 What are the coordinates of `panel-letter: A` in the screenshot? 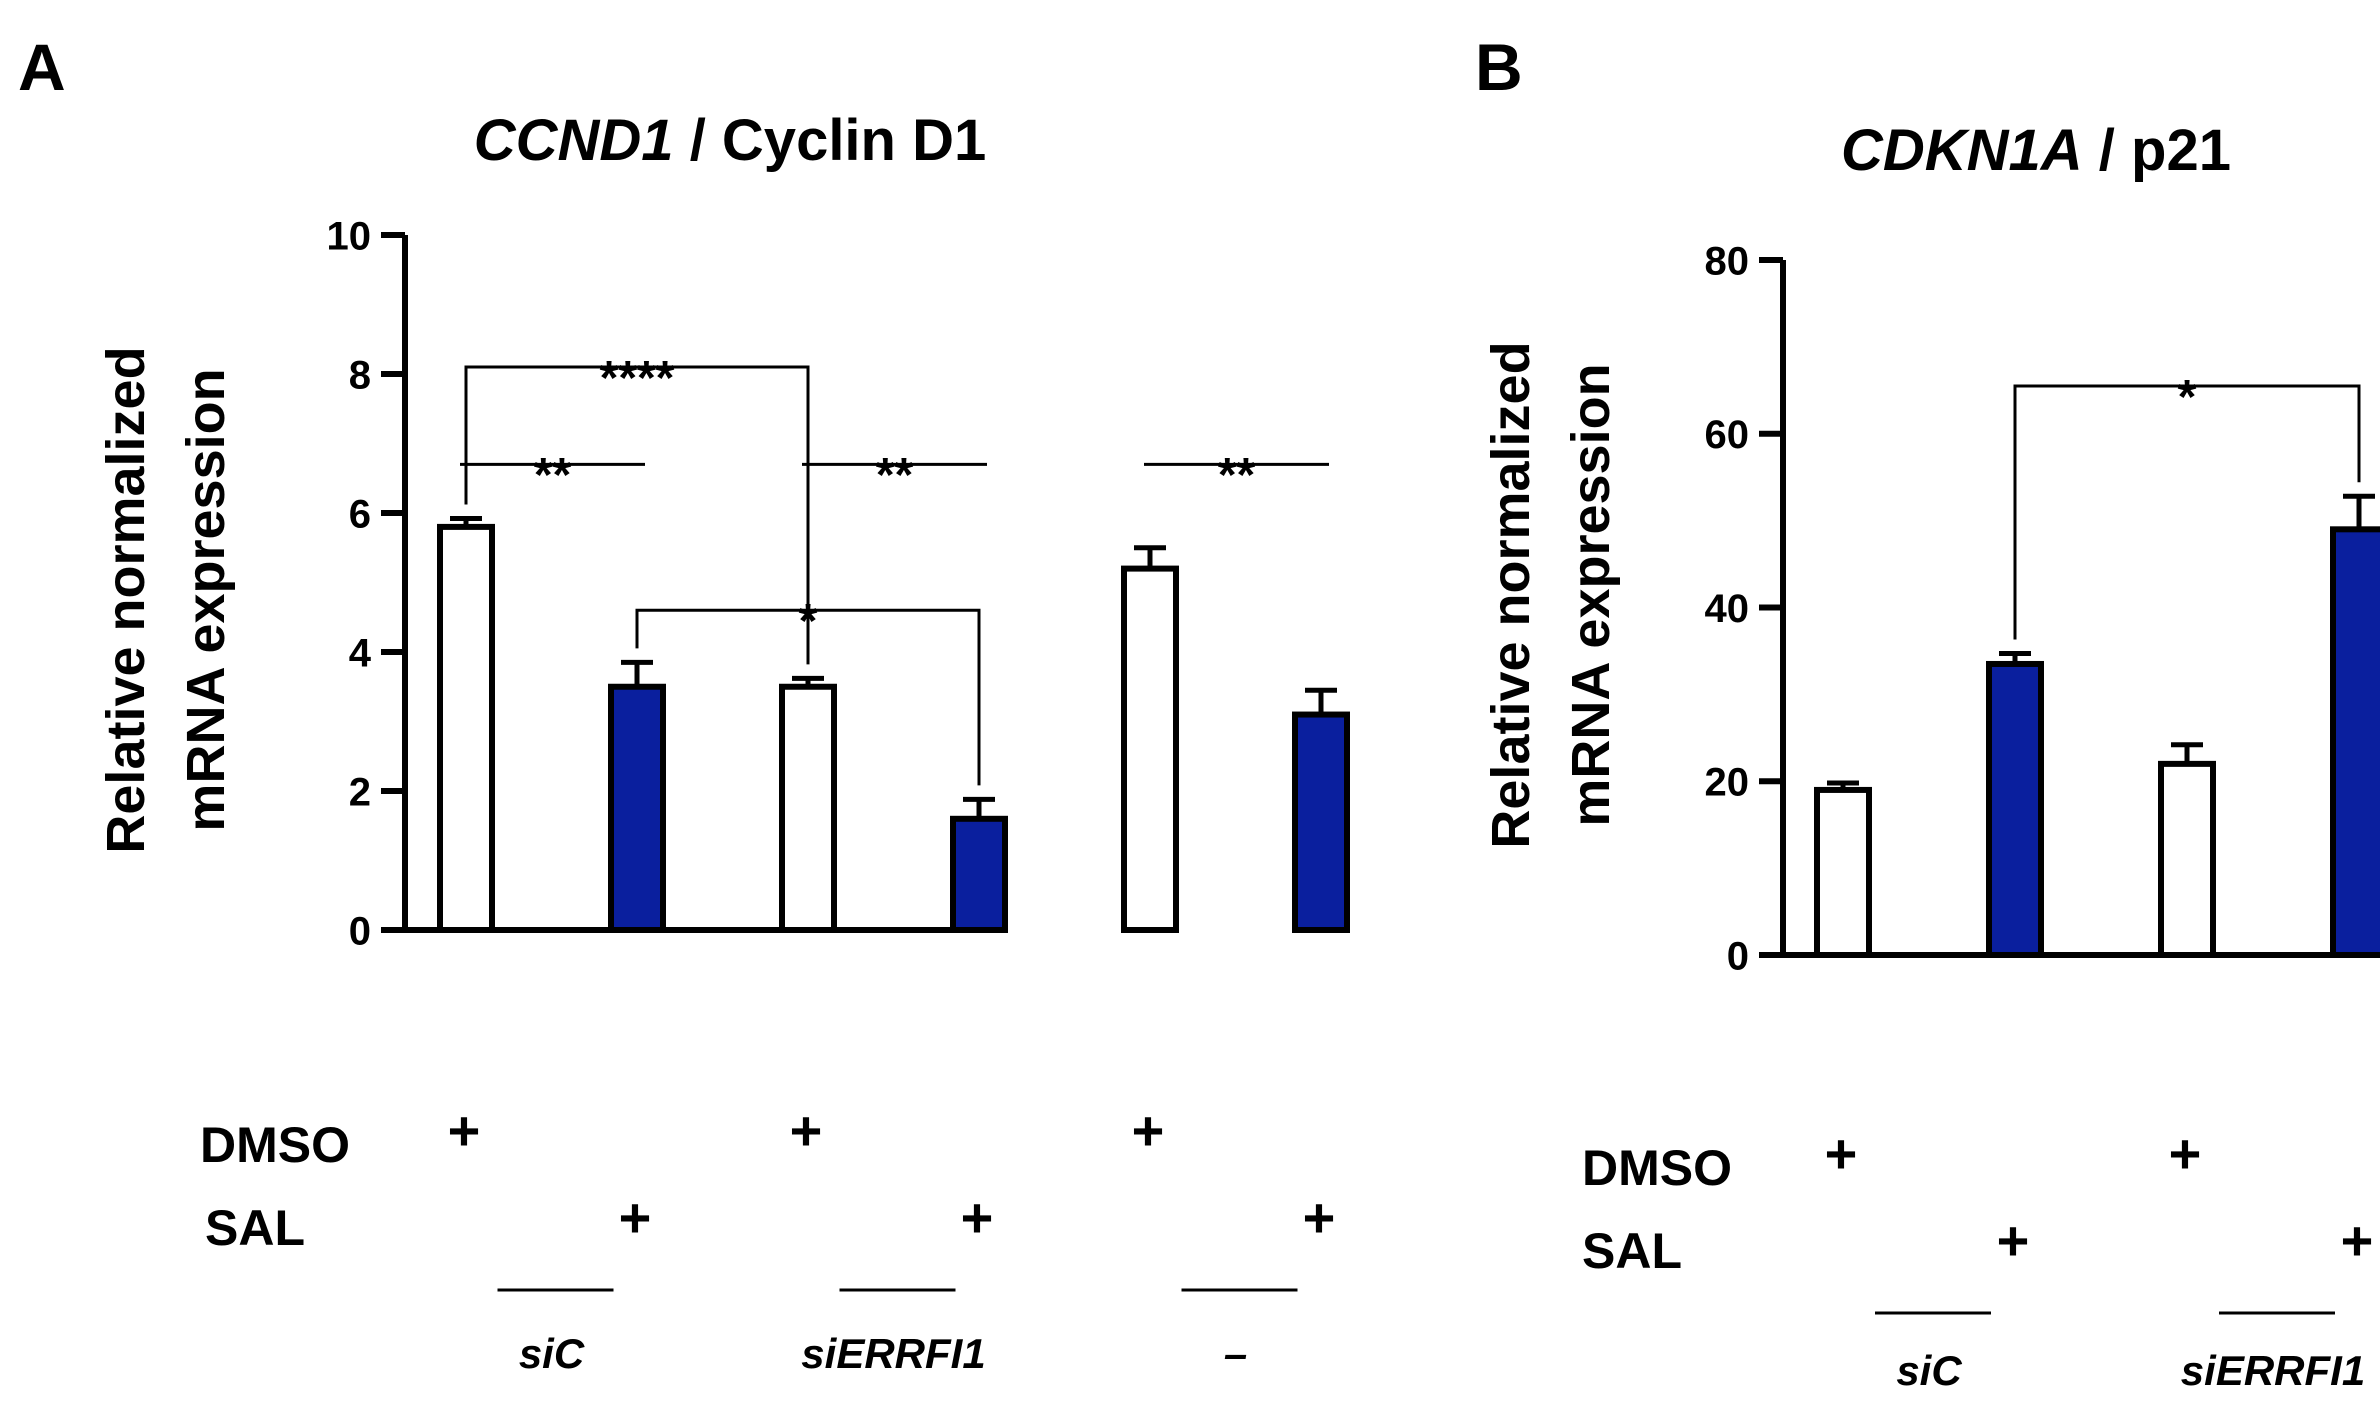 It's located at (42, 67).